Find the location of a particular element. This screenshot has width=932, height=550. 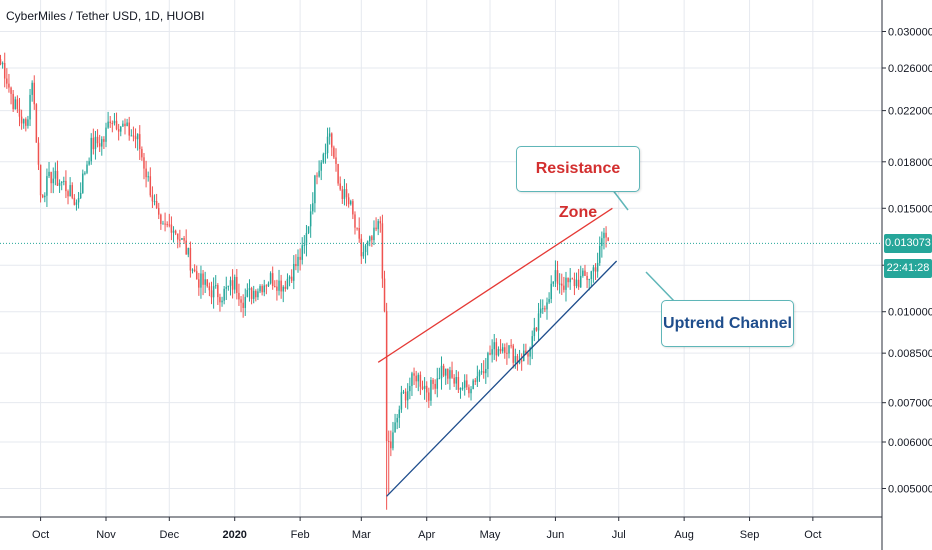

chart-title: CyberMiles / Tether USD, 1D, HUOBI is located at coordinates (105, 16).